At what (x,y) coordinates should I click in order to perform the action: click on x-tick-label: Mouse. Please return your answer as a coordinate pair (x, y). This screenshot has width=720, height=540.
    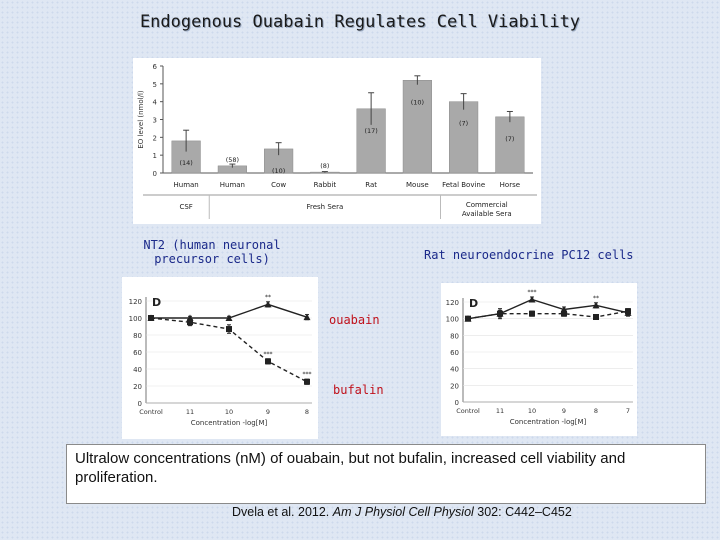
    Looking at the image, I should click on (417, 185).